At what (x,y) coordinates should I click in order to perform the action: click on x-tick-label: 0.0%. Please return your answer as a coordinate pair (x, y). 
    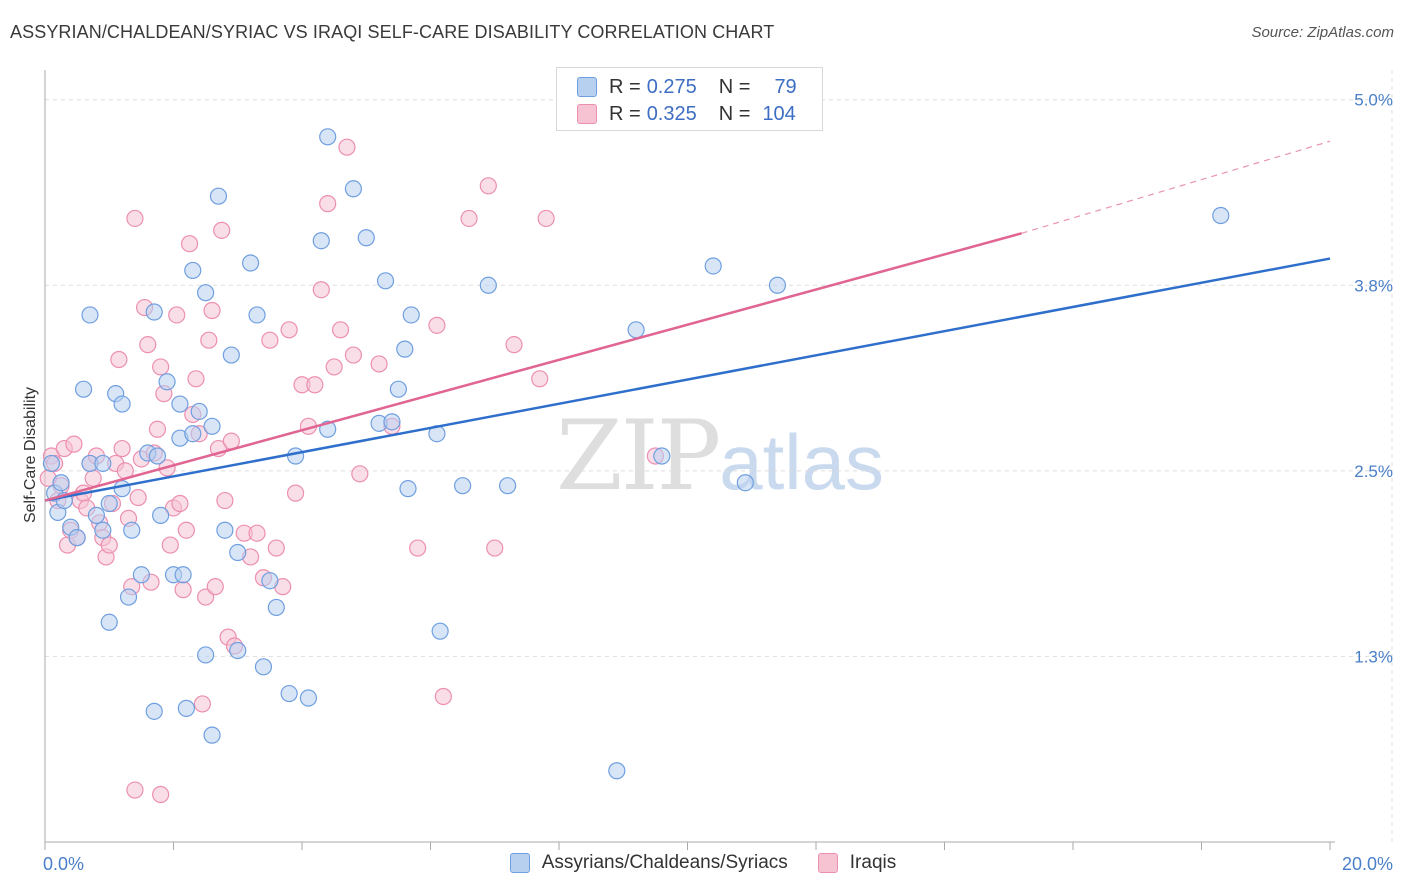
    Looking at the image, I should click on (63, 864).